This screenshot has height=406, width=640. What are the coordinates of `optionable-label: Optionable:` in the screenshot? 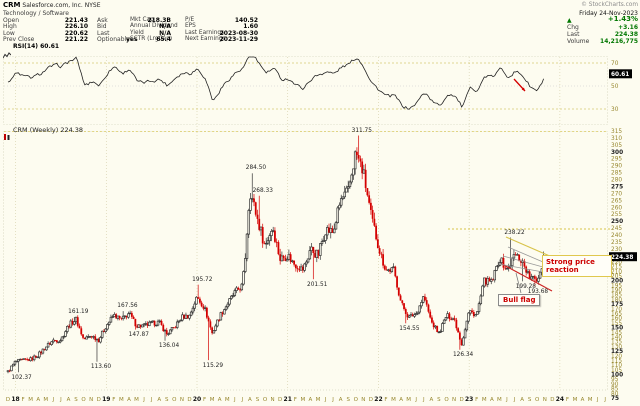 It's located at (114, 39).